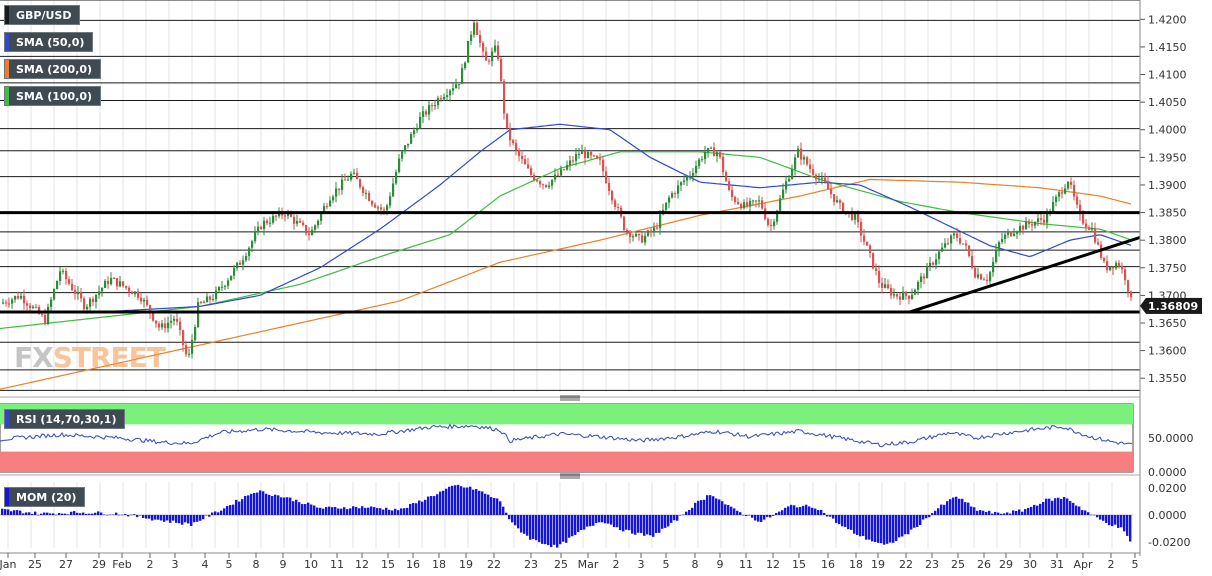  I want to click on legend-sma200: SMA (200,0), so click(53, 69).